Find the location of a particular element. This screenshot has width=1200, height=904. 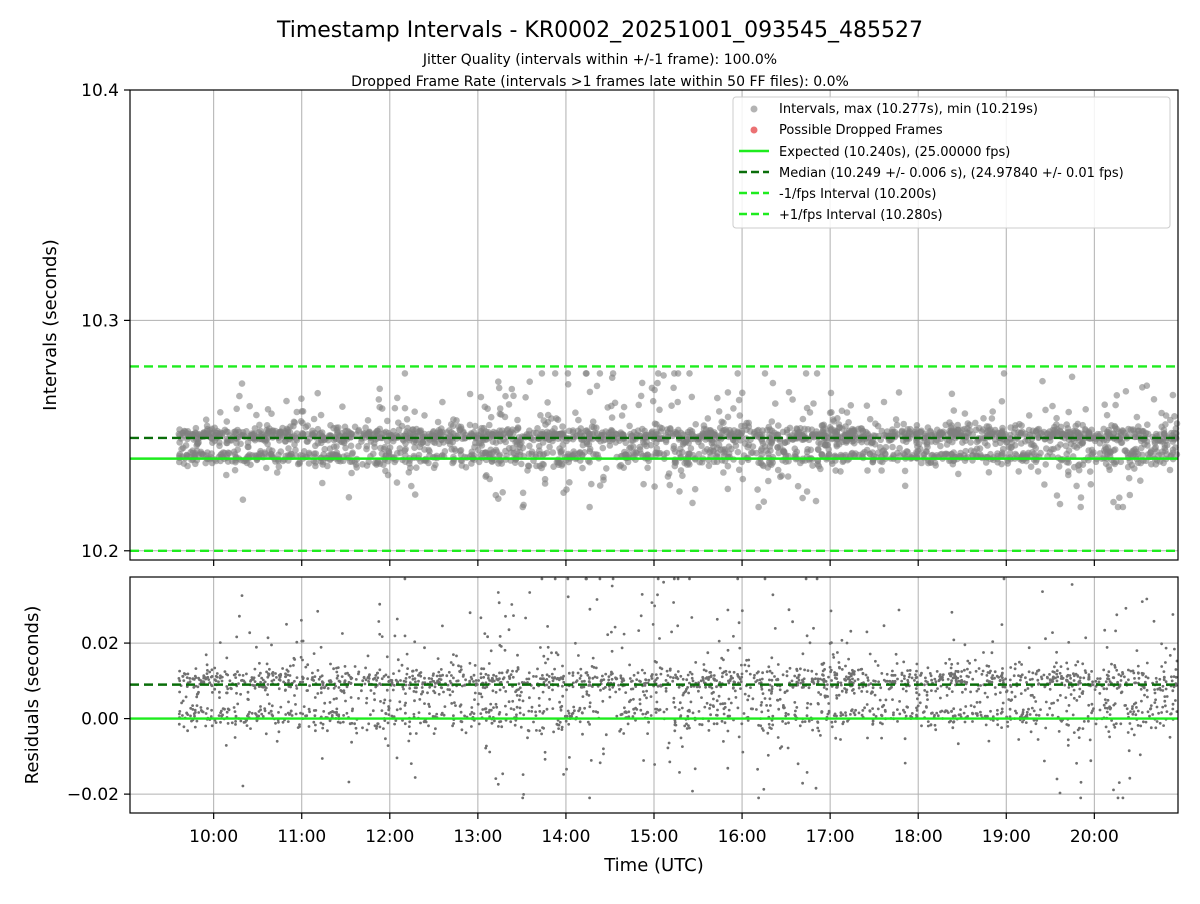

intervals-ytick-label-1: 10.3 is located at coordinates (100, 321).